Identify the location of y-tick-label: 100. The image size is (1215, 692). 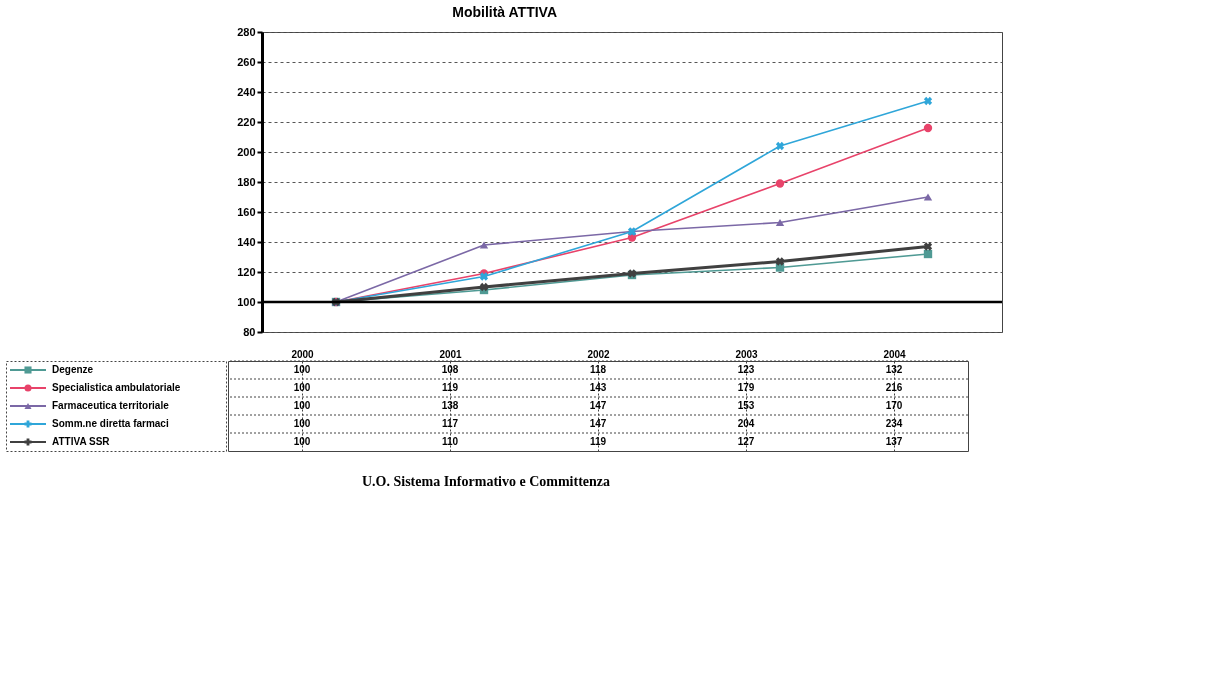
(246, 301).